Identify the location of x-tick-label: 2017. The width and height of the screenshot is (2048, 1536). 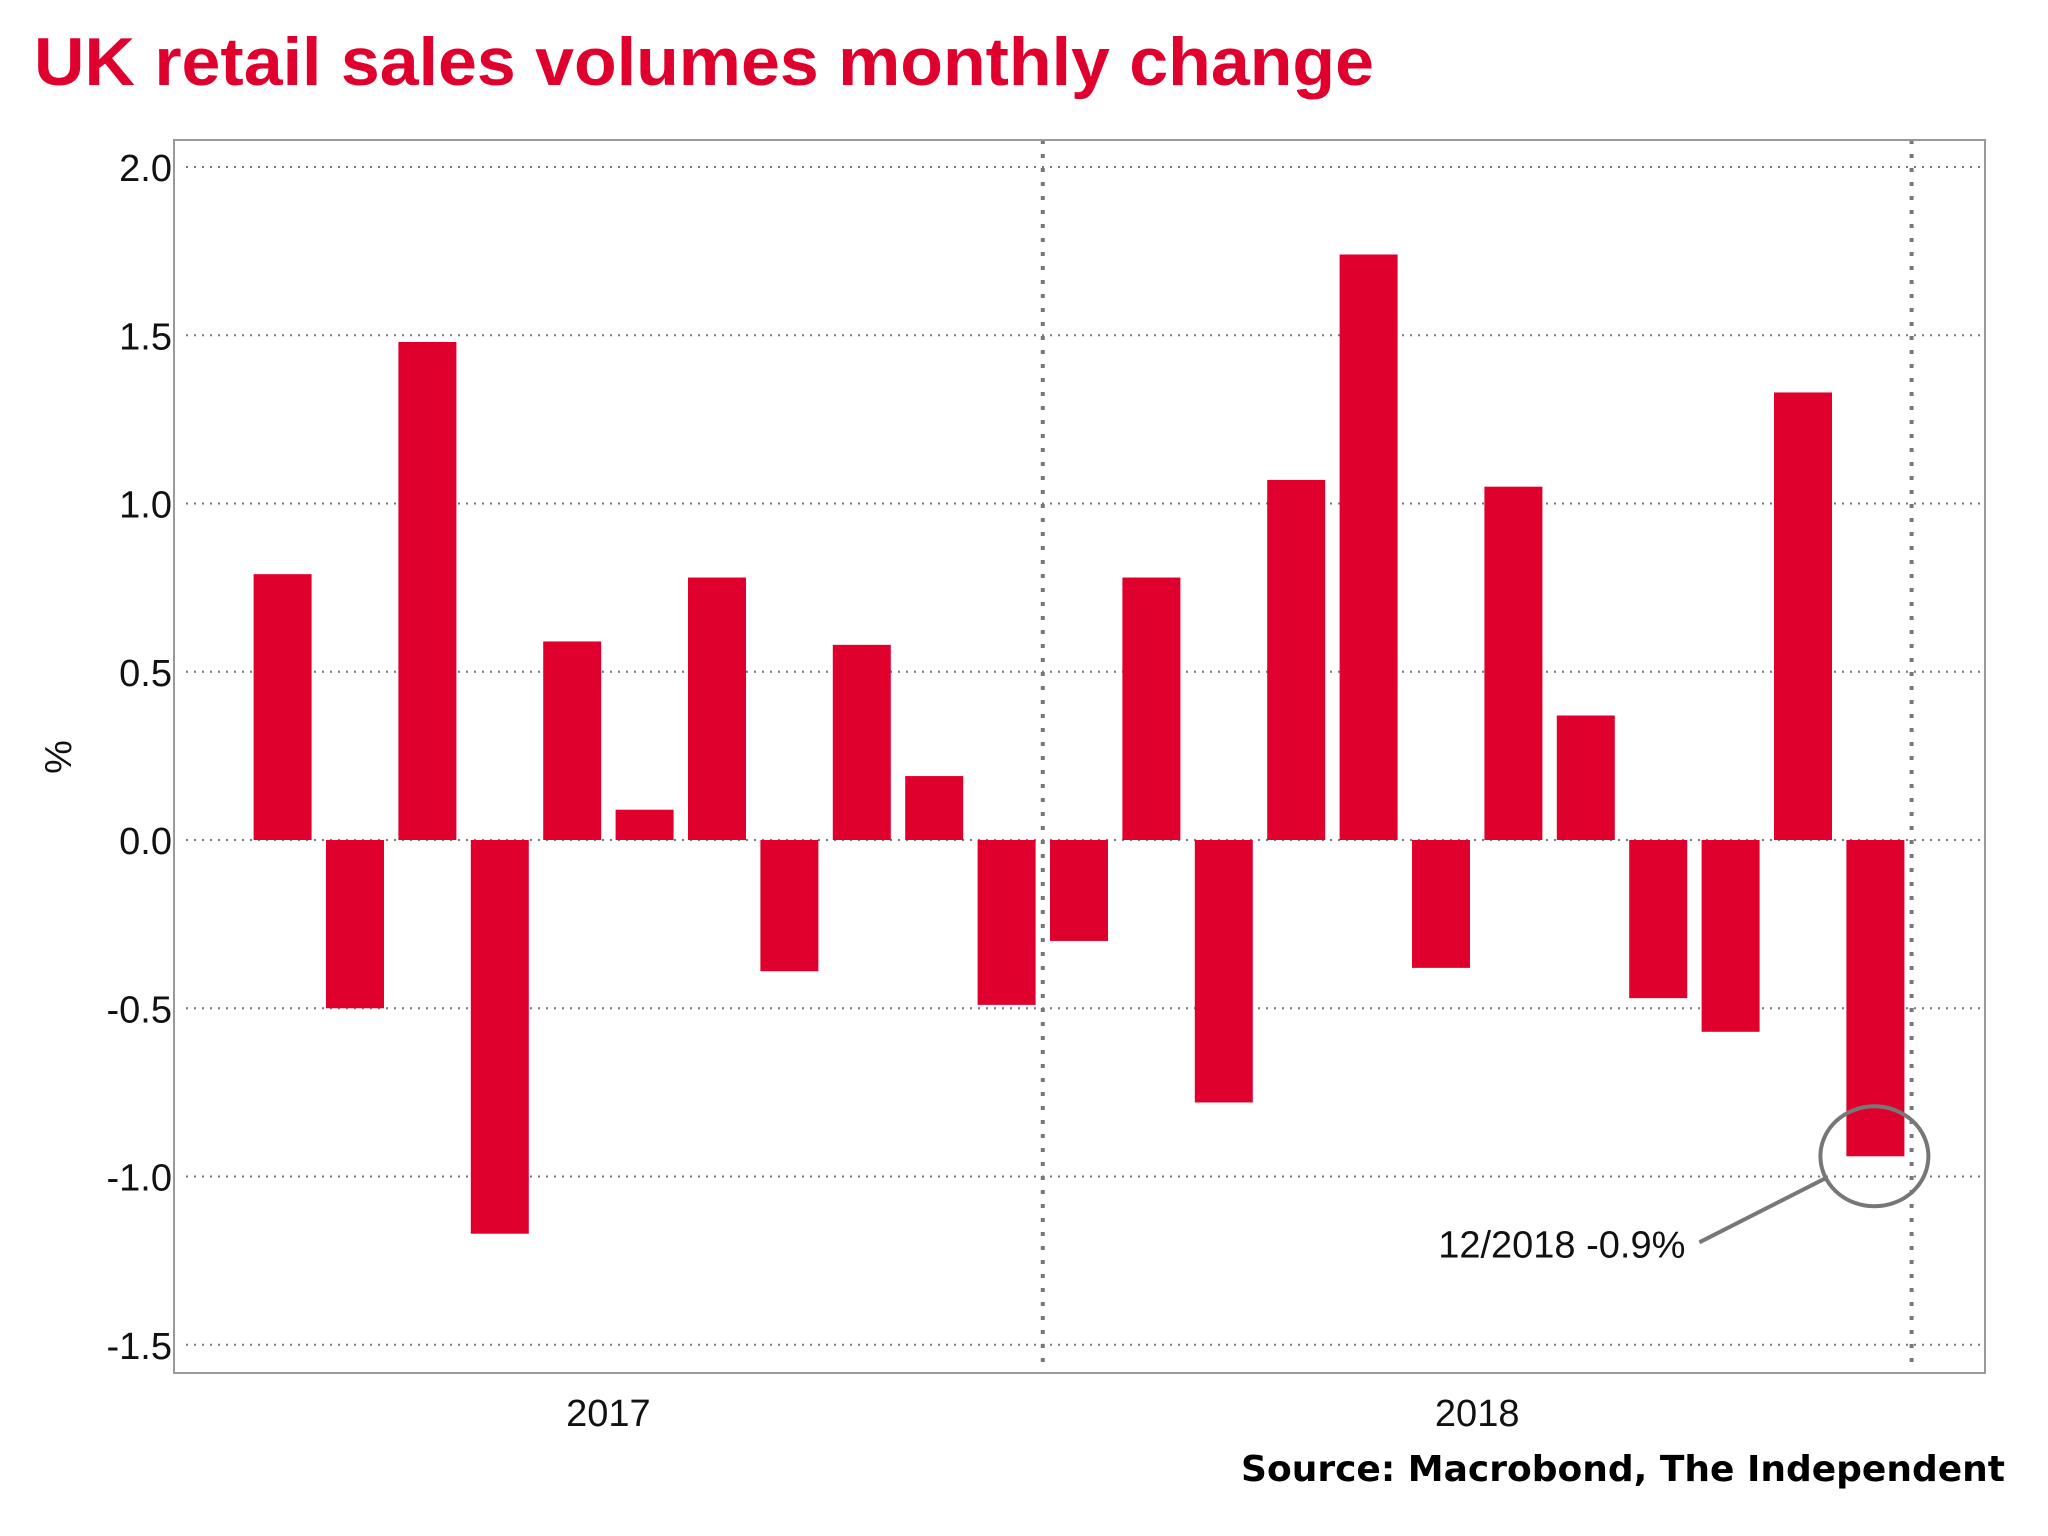
(608, 1414).